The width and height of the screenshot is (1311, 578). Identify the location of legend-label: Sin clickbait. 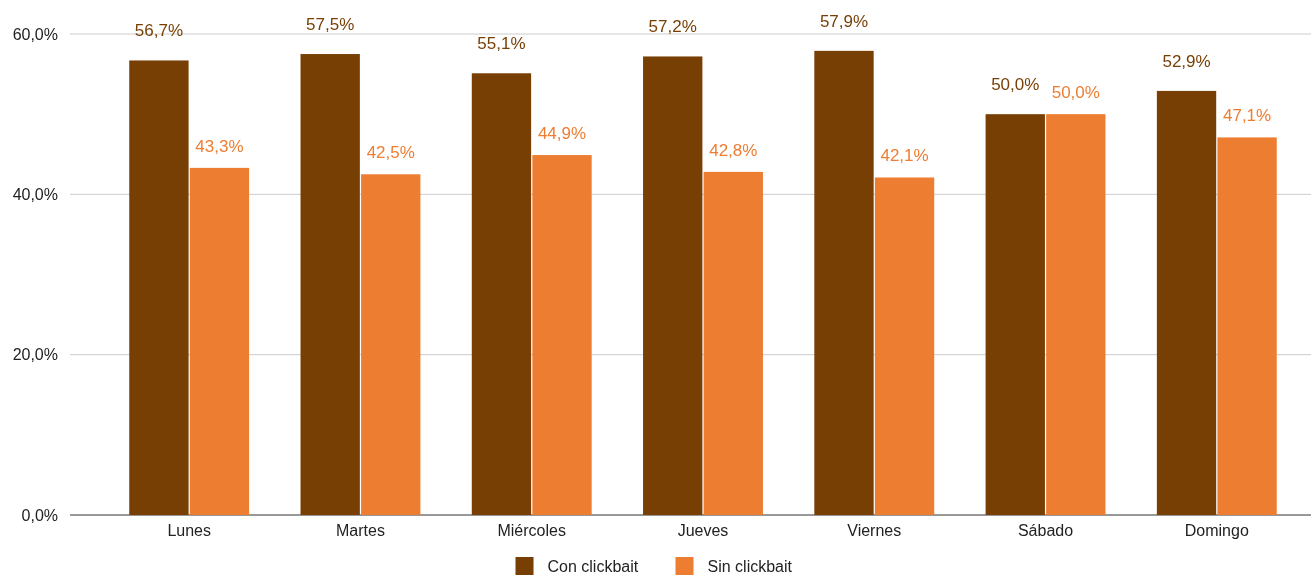
(750, 566).